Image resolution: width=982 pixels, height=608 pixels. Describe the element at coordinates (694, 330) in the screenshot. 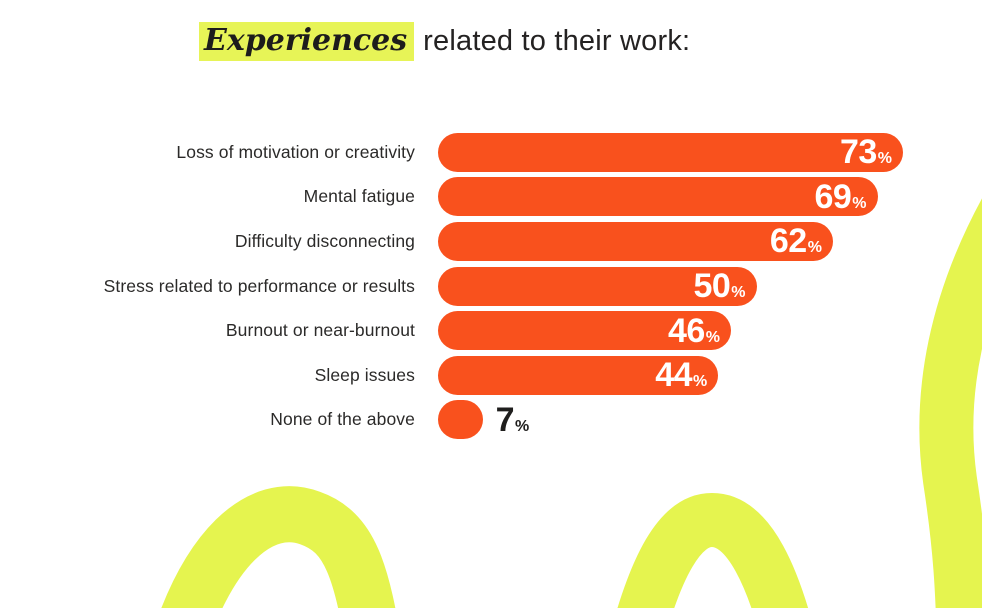

I see `bar-value: 46%` at that location.